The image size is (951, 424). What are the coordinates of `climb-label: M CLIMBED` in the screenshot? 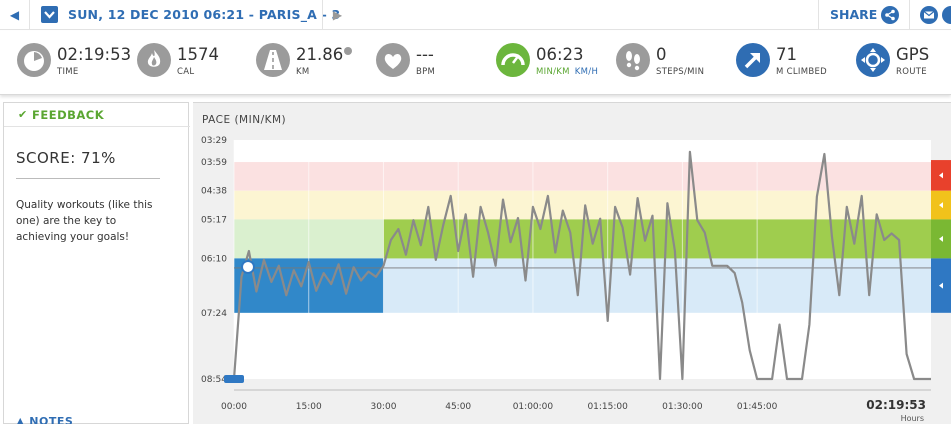 It's located at (801, 72).